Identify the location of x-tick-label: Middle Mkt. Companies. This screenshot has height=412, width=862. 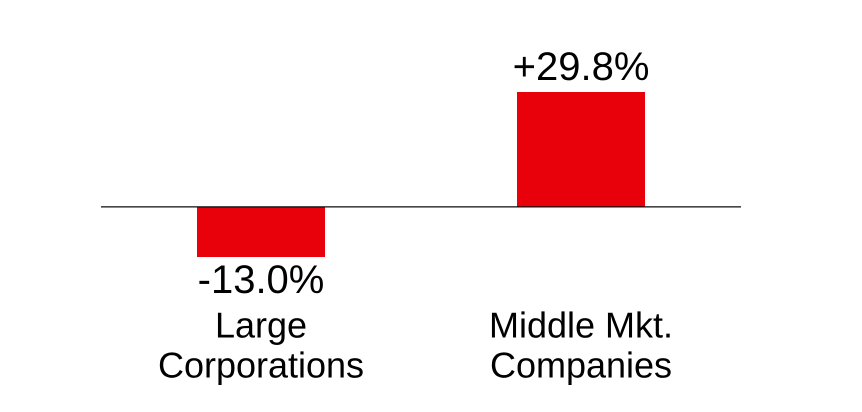
(581, 345).